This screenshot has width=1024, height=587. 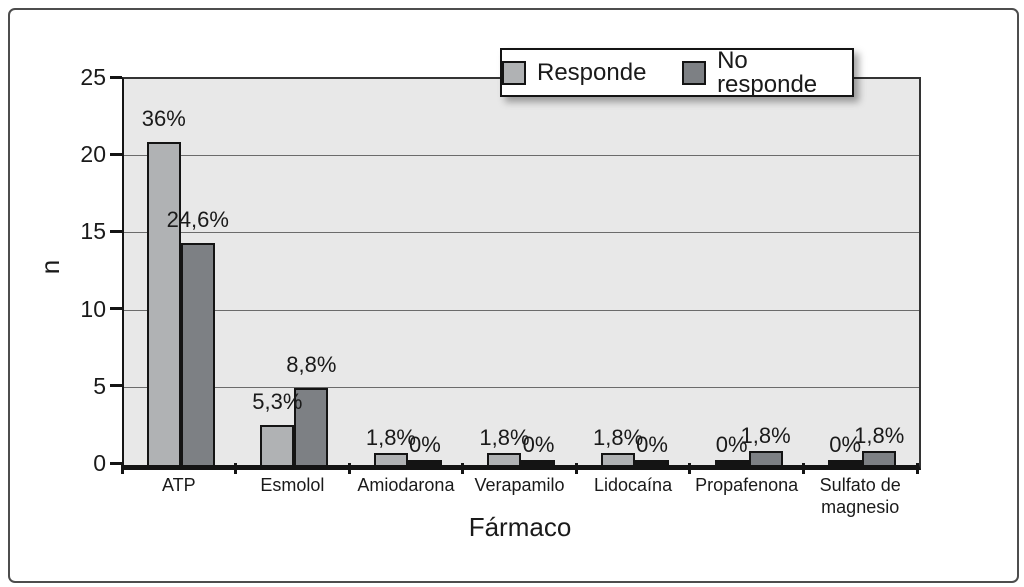 I want to click on bar-no-responde-Verapamilo, so click(x=538, y=462).